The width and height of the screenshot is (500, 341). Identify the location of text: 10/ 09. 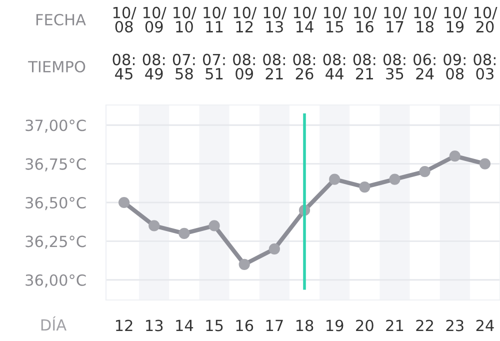
(155, 19).